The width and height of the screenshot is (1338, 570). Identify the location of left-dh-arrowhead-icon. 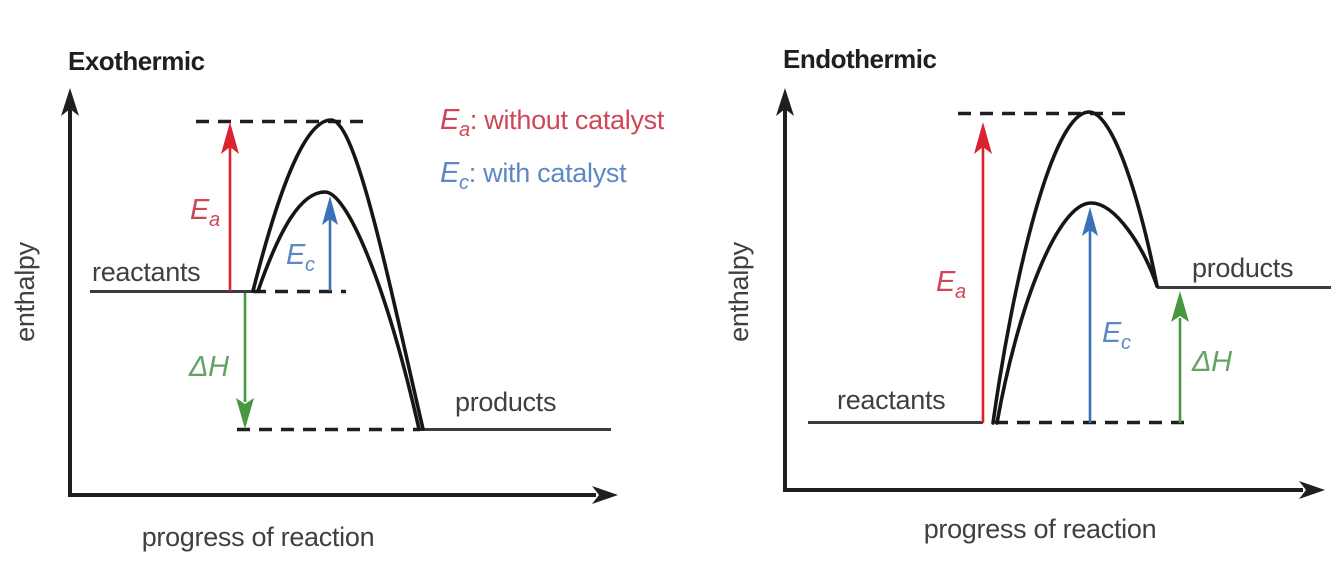
(245, 413).